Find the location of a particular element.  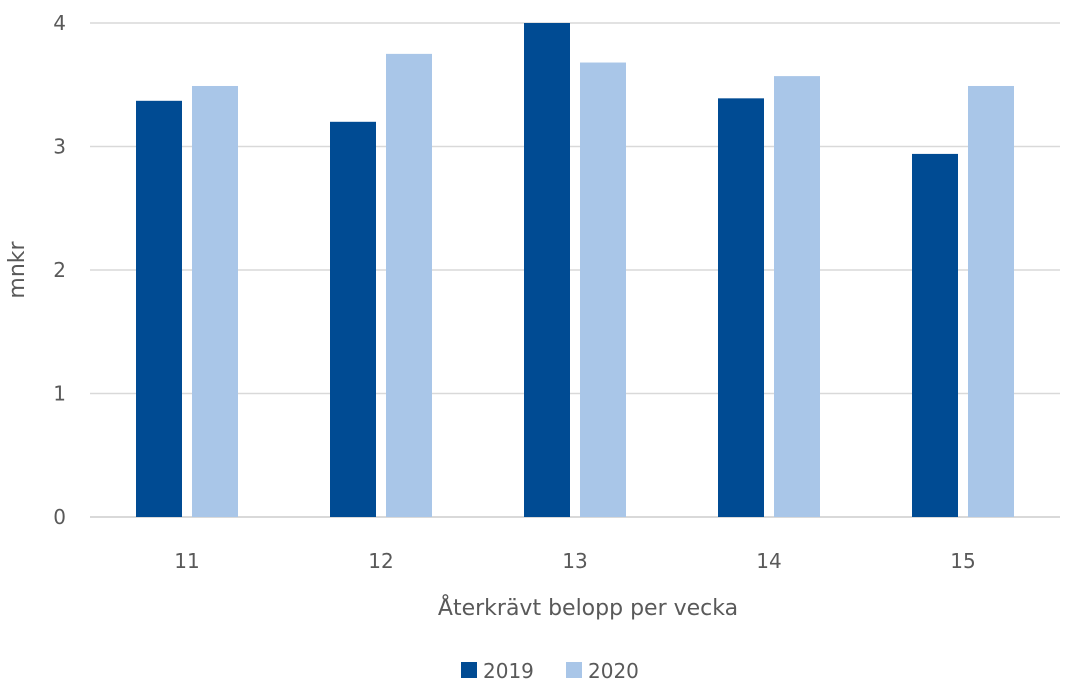

y-tick-label: 2 is located at coordinates (59, 270).